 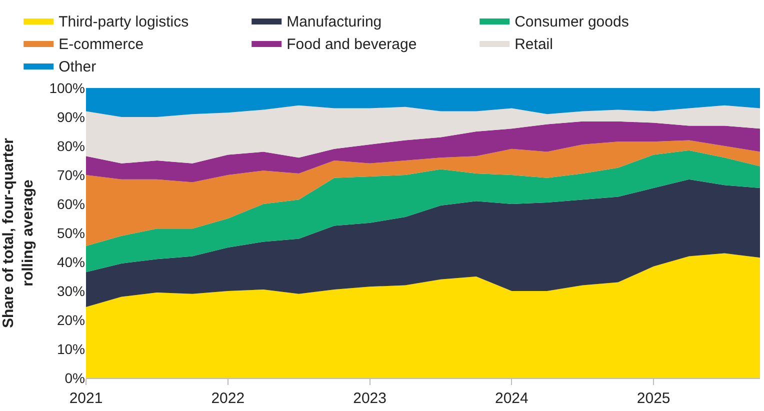 What do you see at coordinates (70, 348) in the screenshot?
I see `y-tick-label: 10%` at bounding box center [70, 348].